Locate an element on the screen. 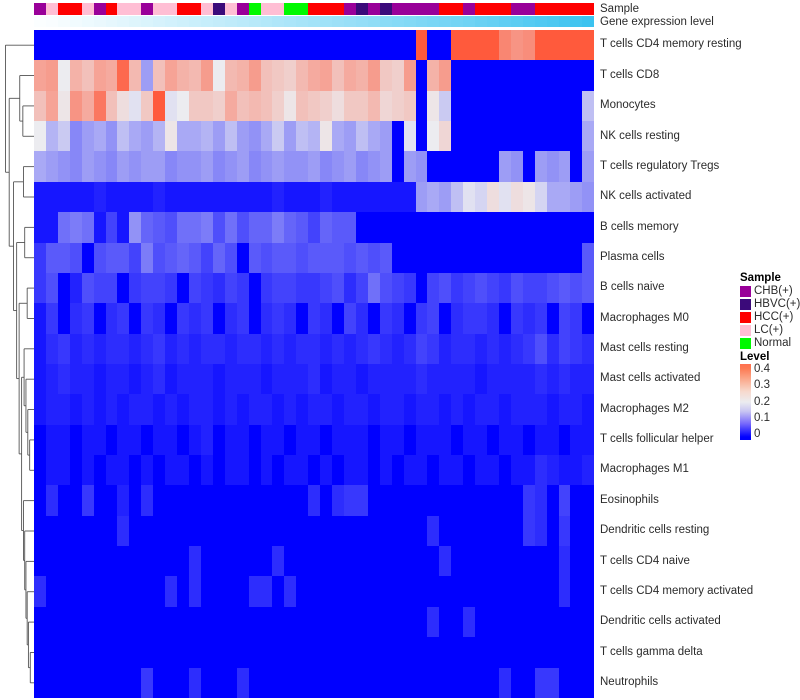 The width and height of the screenshot is (800, 700). sample-legend-item: LC(+) is located at coordinates (770, 330).